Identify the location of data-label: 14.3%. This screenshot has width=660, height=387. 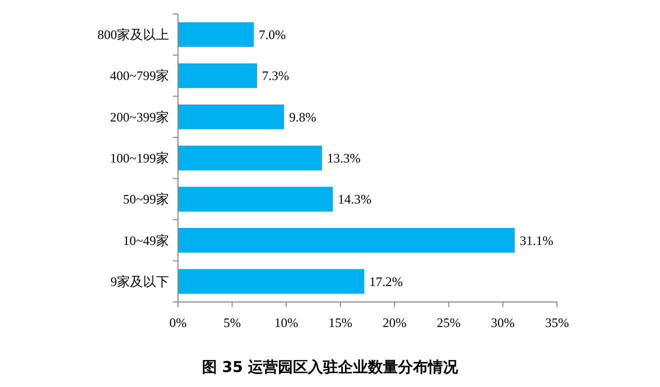
(355, 199).